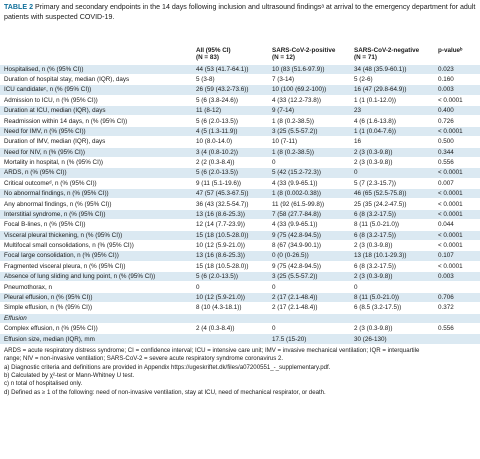 The height and width of the screenshot is (459, 480). What do you see at coordinates (96, 54) in the screenshot?
I see `column-header` at bounding box center [96, 54].